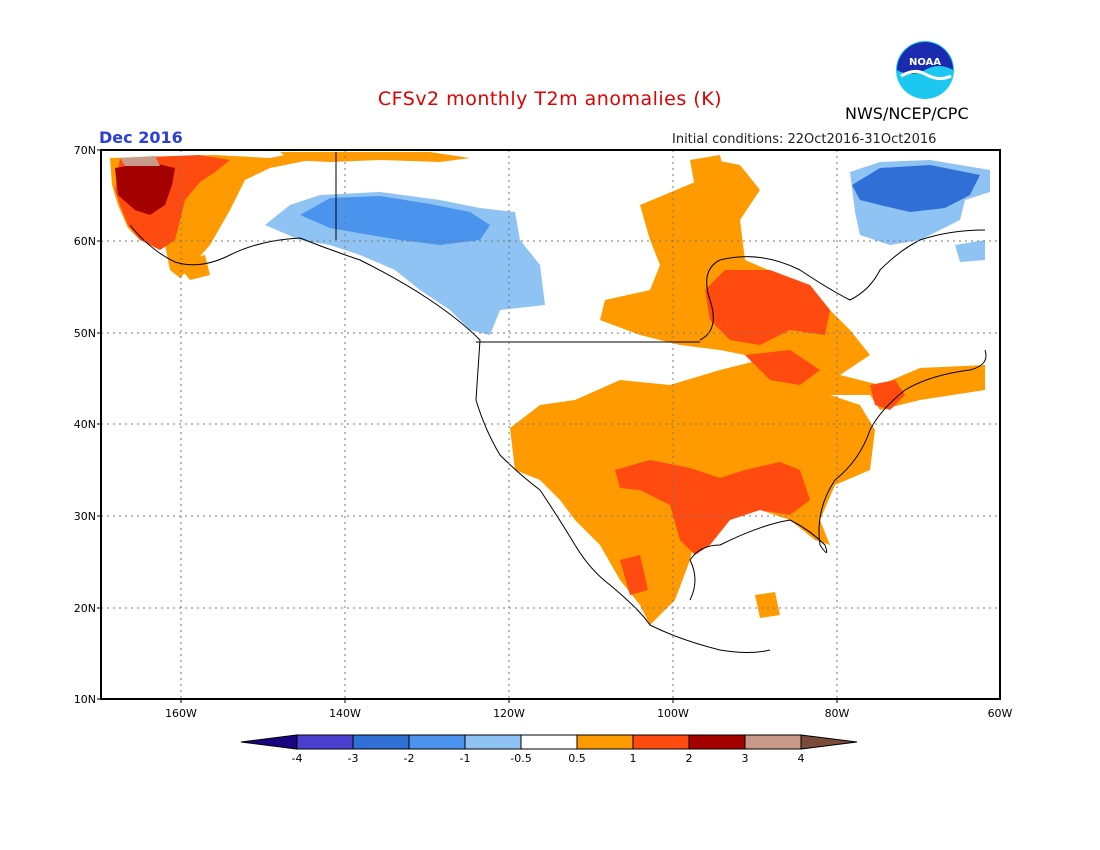 Image resolution: width=1100 pixels, height=850 pixels. What do you see at coordinates (633, 758) in the screenshot?
I see `colorbar-label: 1` at bounding box center [633, 758].